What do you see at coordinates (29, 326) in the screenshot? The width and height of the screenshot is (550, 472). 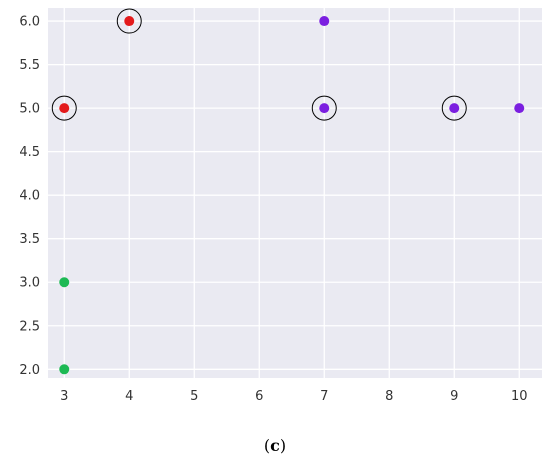 I see `y-tick-label: 2.5` at bounding box center [29, 326].